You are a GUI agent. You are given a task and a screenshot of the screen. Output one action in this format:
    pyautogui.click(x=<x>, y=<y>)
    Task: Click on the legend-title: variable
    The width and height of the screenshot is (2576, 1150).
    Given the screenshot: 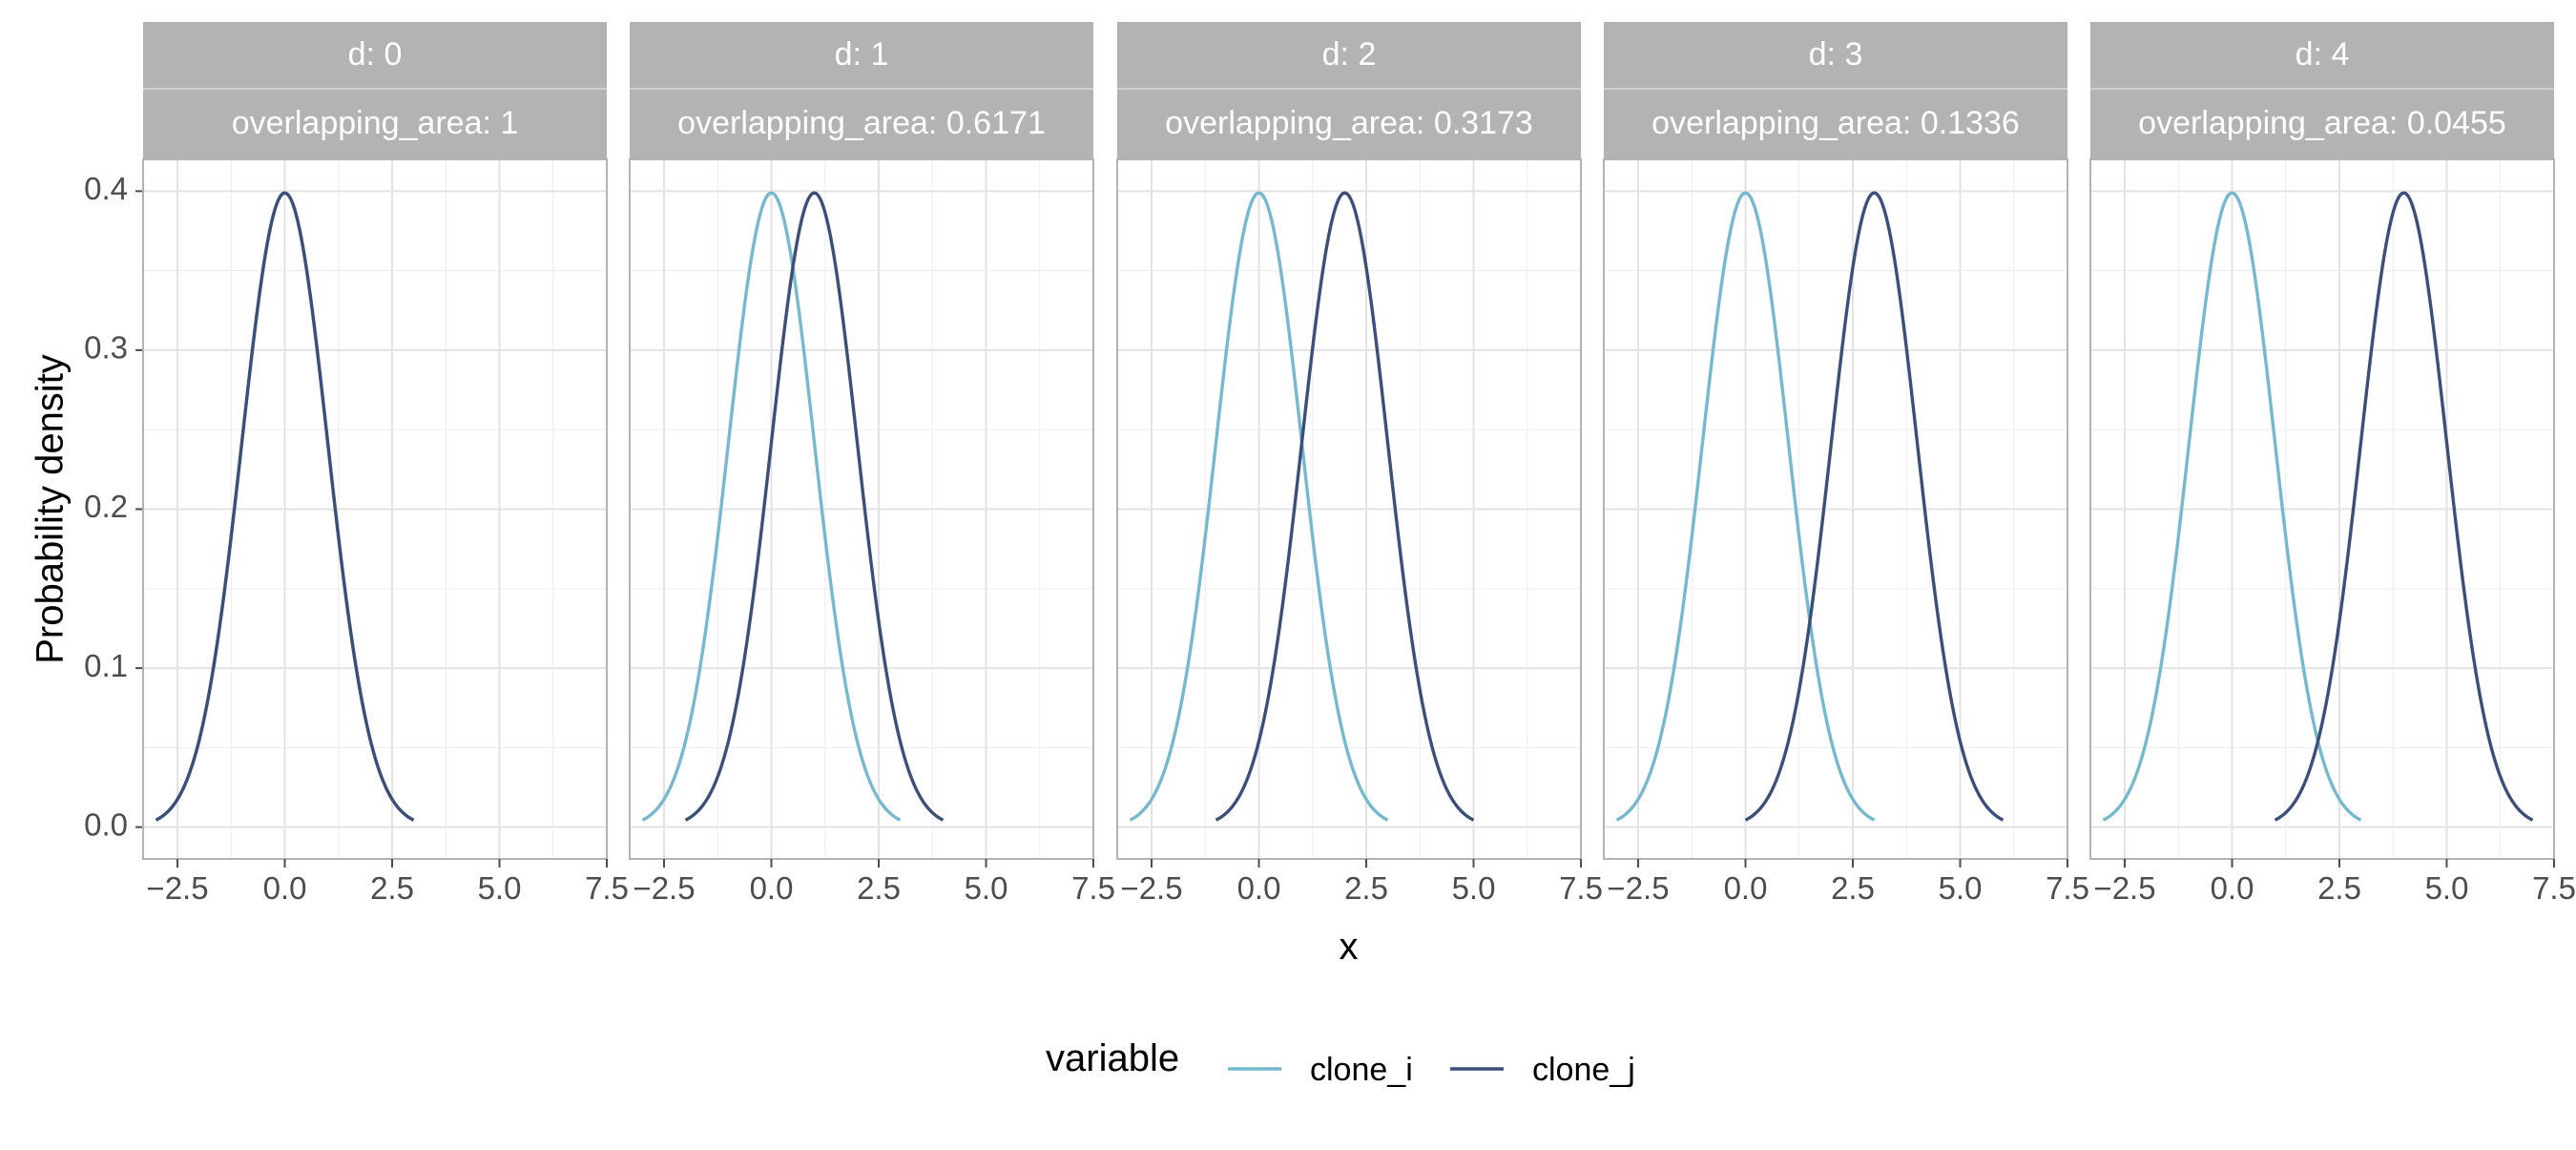 What is the action you would take?
    pyautogui.click(x=1112, y=1058)
    